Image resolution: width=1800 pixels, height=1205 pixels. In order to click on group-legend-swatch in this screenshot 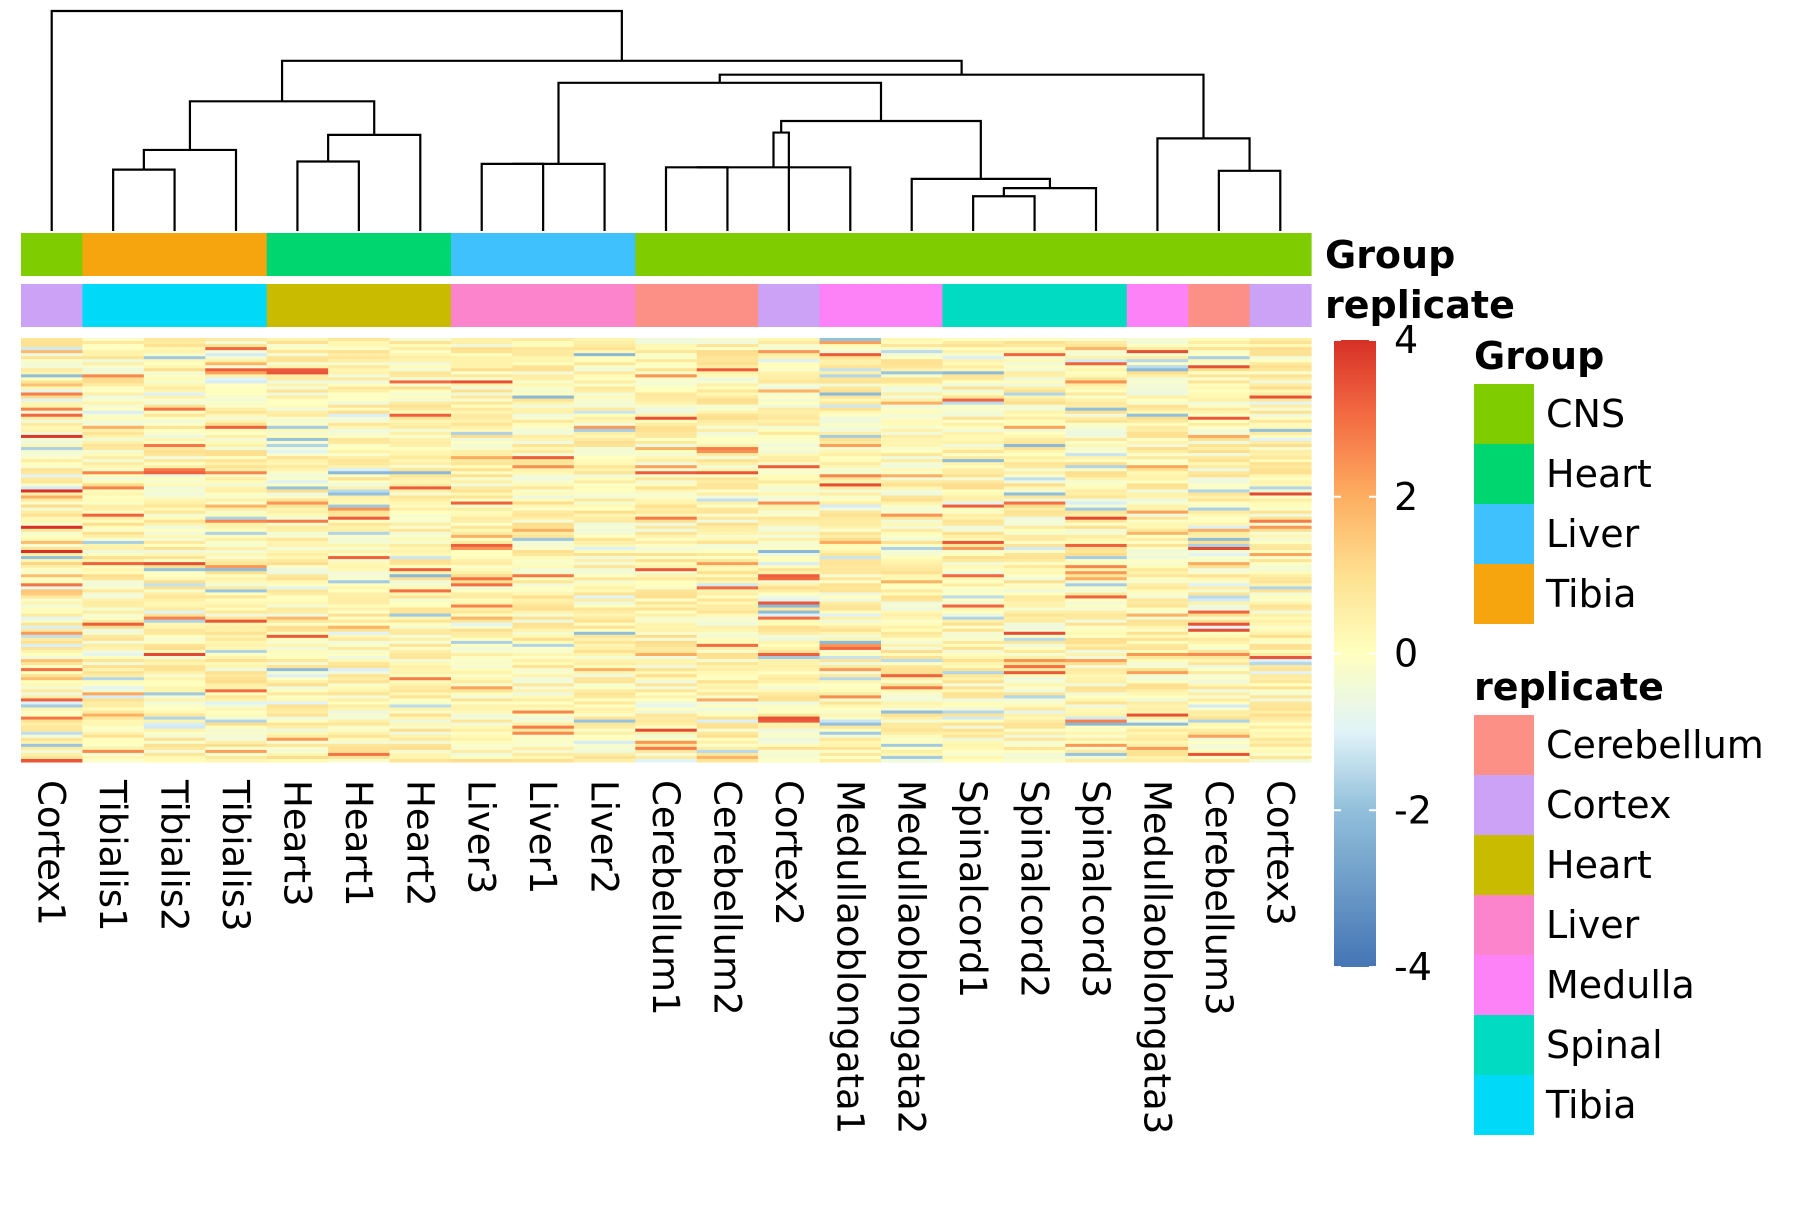, I will do `click(1504, 594)`.